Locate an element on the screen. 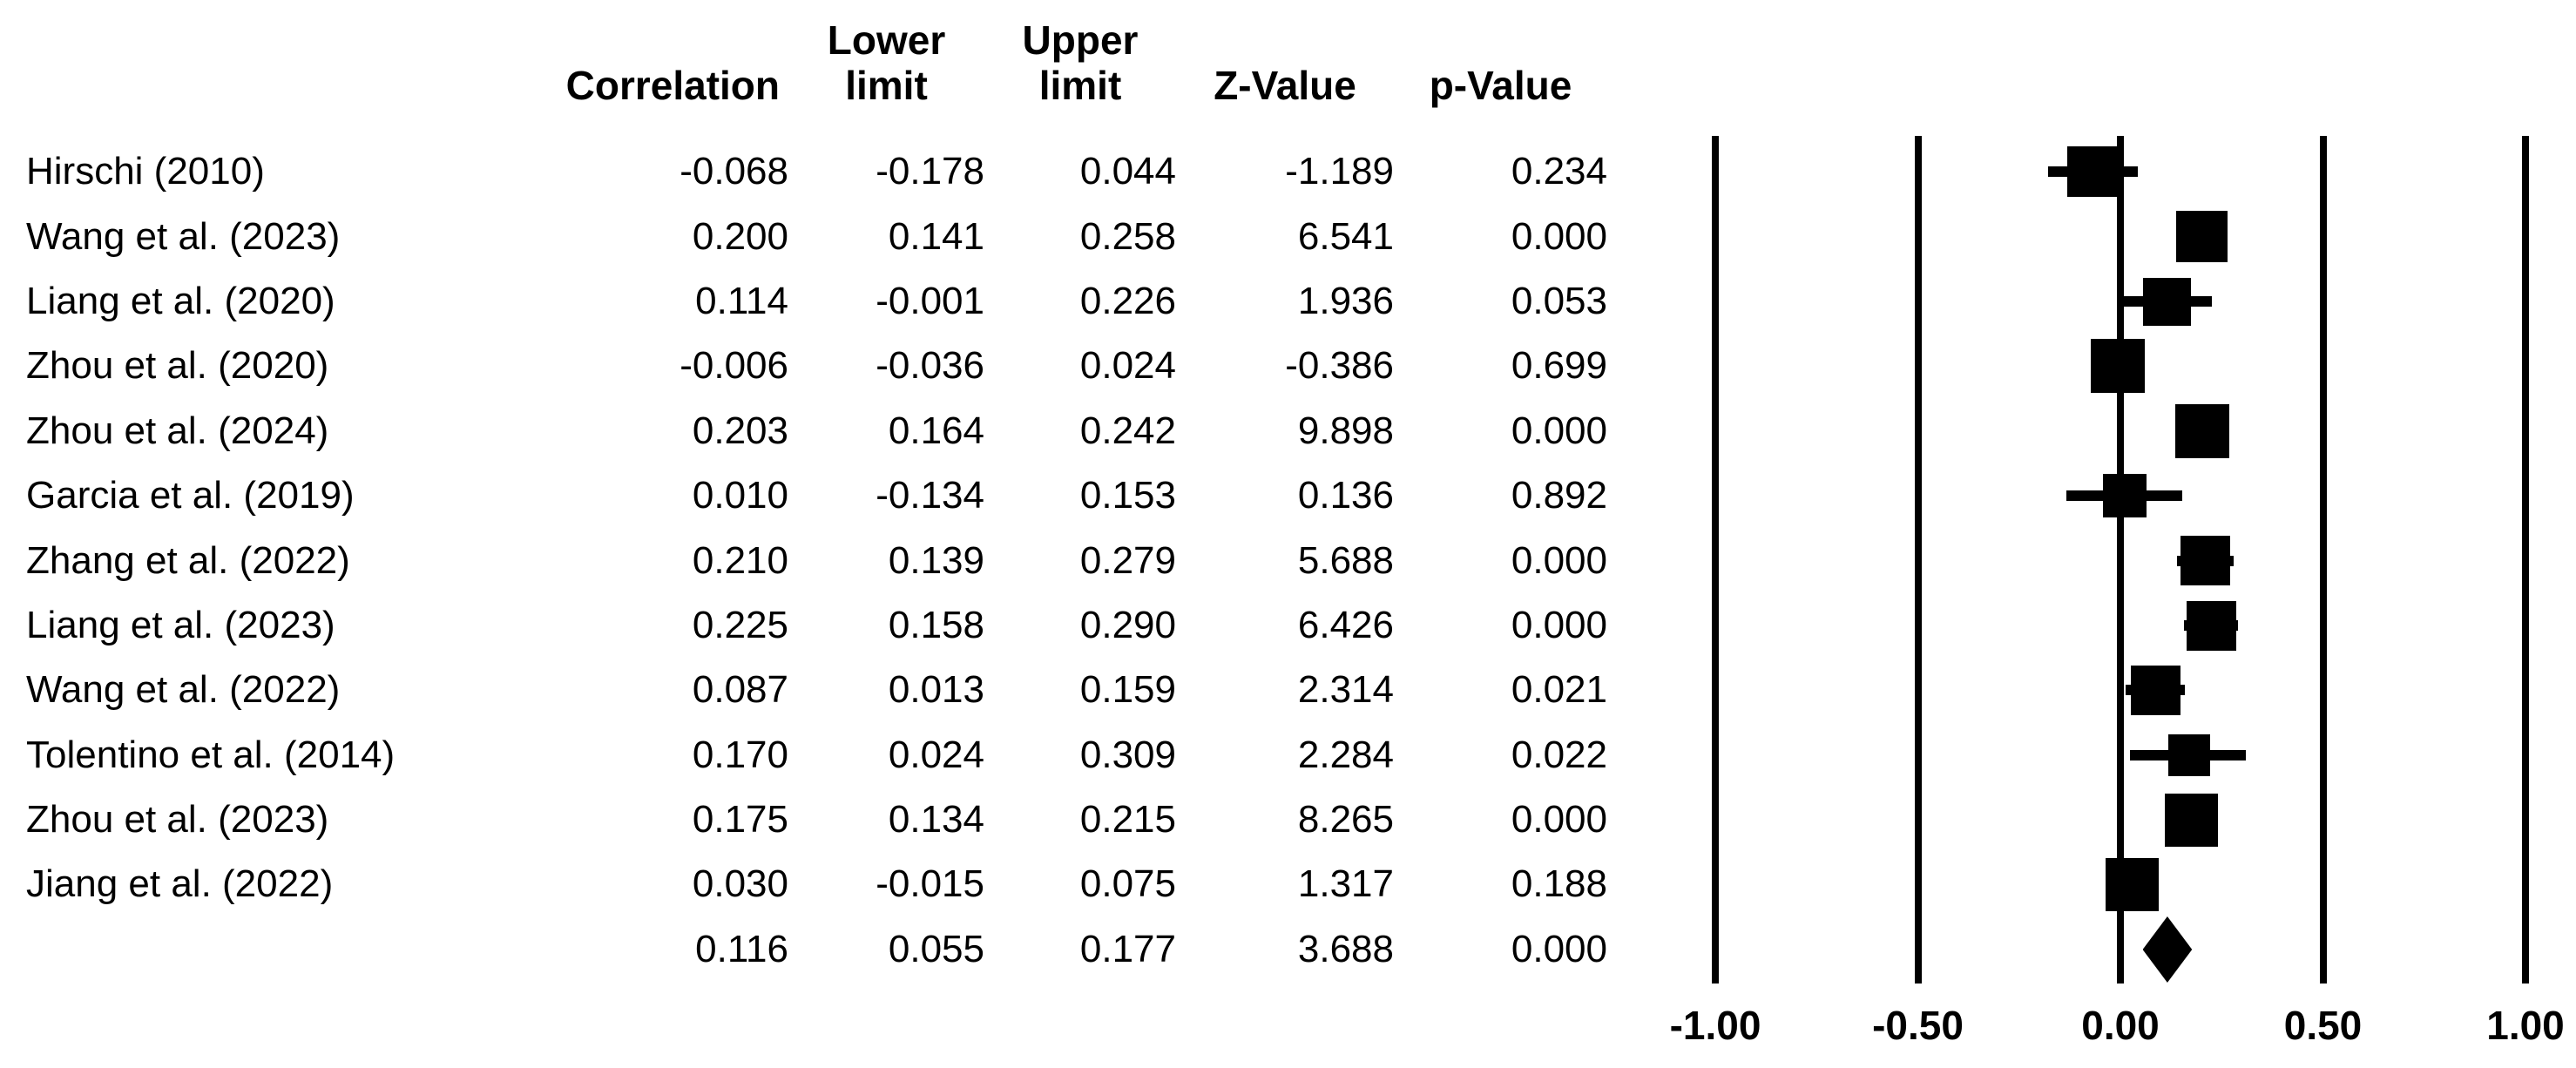 This screenshot has width=2576, height=1068. z-value-cell: 0.136 is located at coordinates (1345, 495).